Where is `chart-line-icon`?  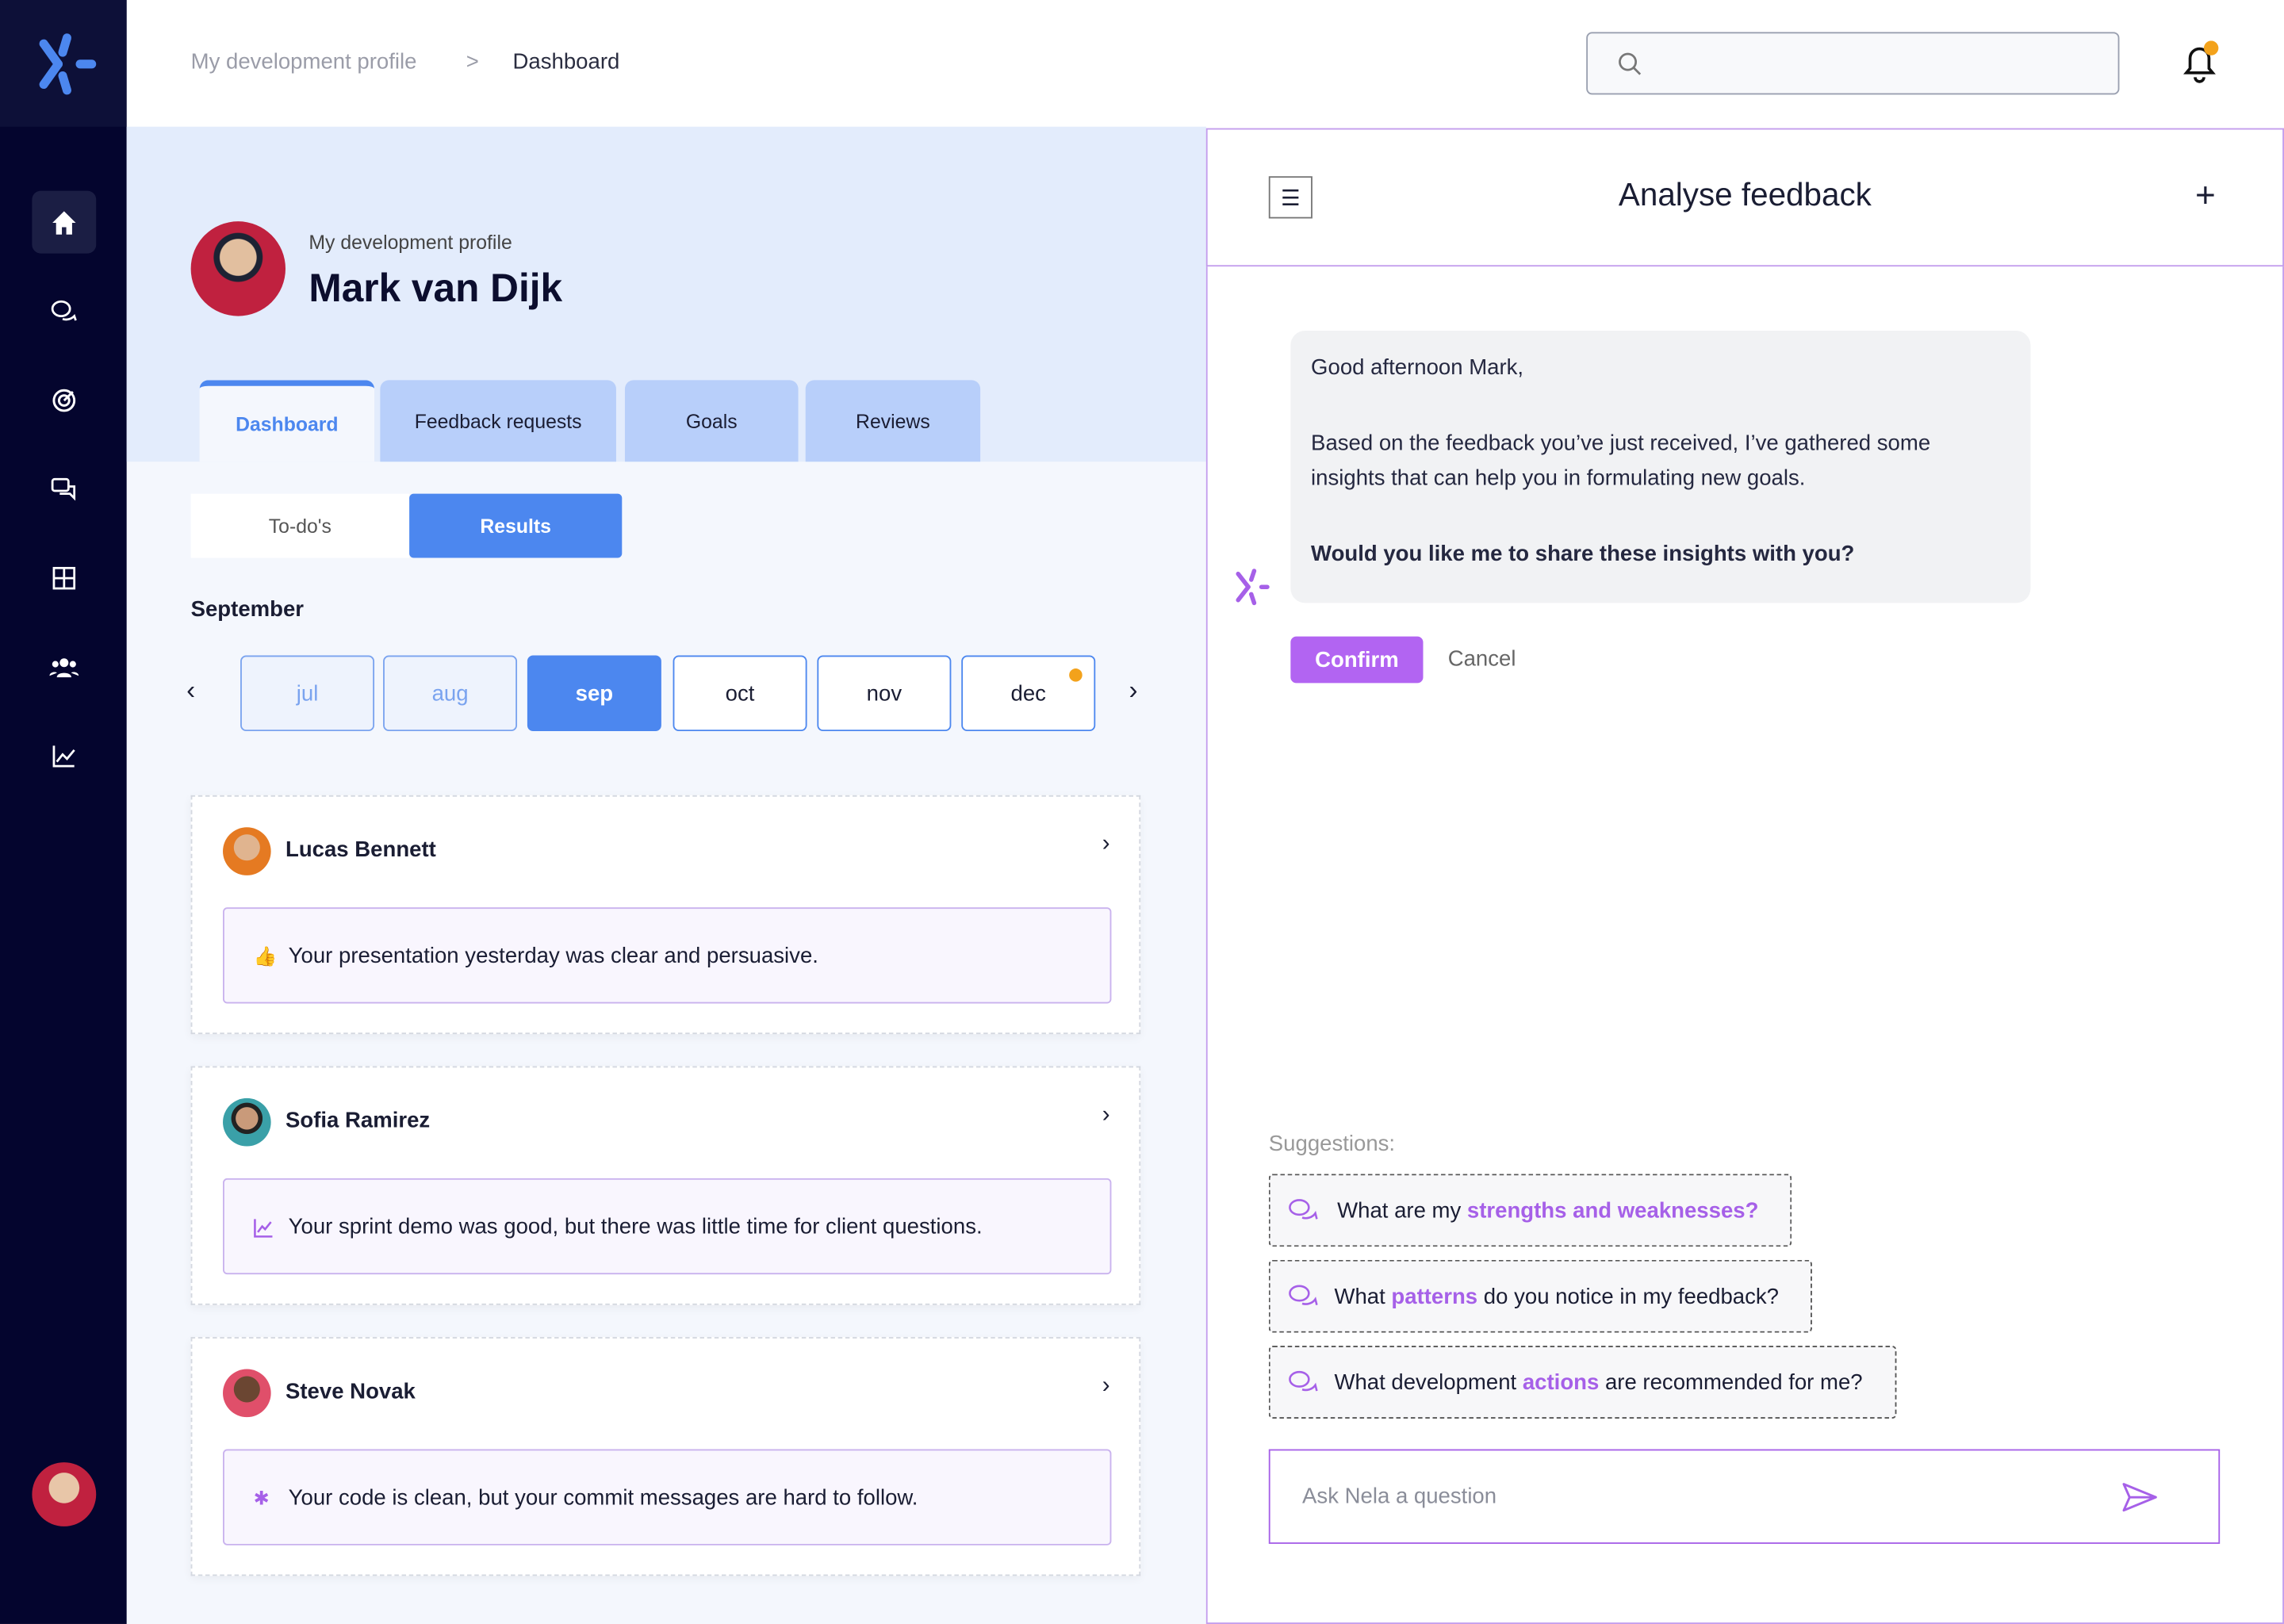
chart-line-icon is located at coordinates (264, 1228).